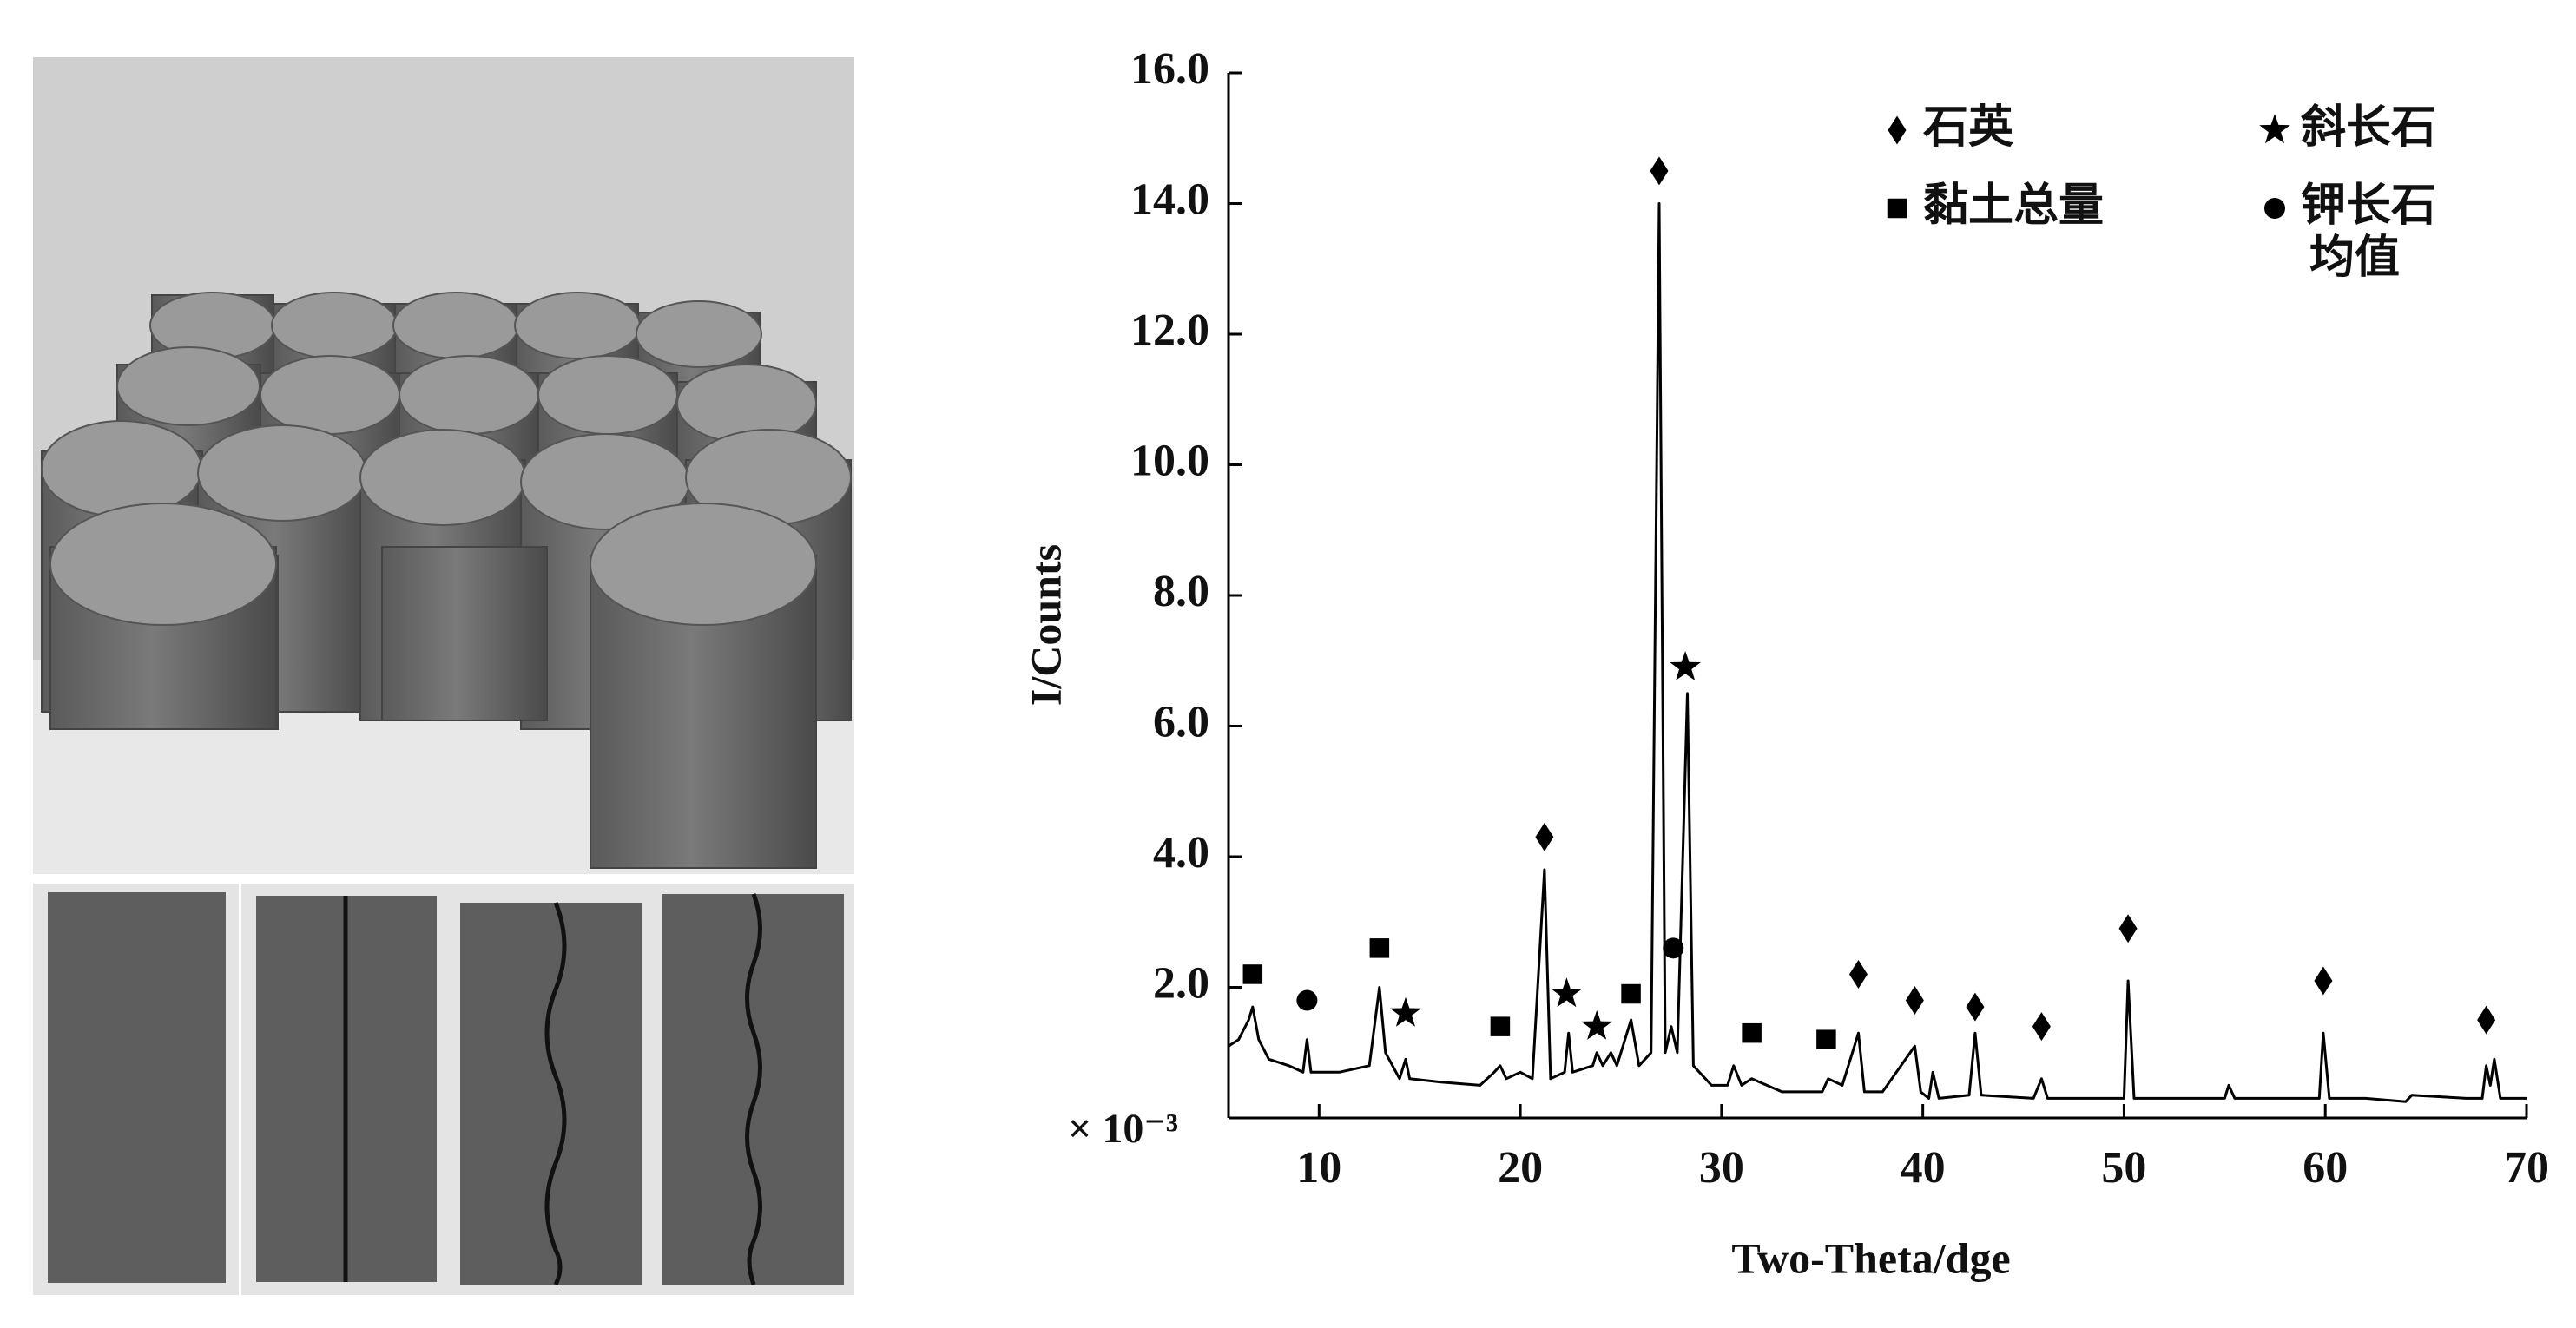  I want to click on y-tick-label: 2.0, so click(1181, 983).